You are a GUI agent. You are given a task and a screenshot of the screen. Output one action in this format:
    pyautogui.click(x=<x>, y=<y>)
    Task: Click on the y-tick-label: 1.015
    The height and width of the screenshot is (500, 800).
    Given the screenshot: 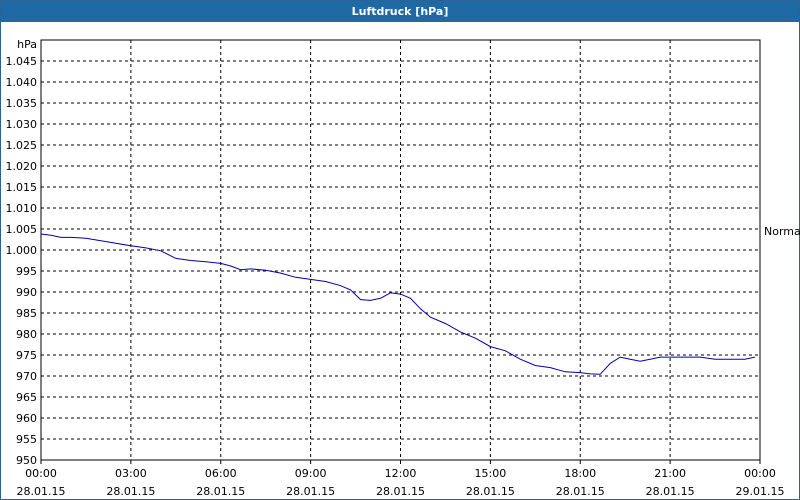 What is the action you would take?
    pyautogui.click(x=22, y=187)
    